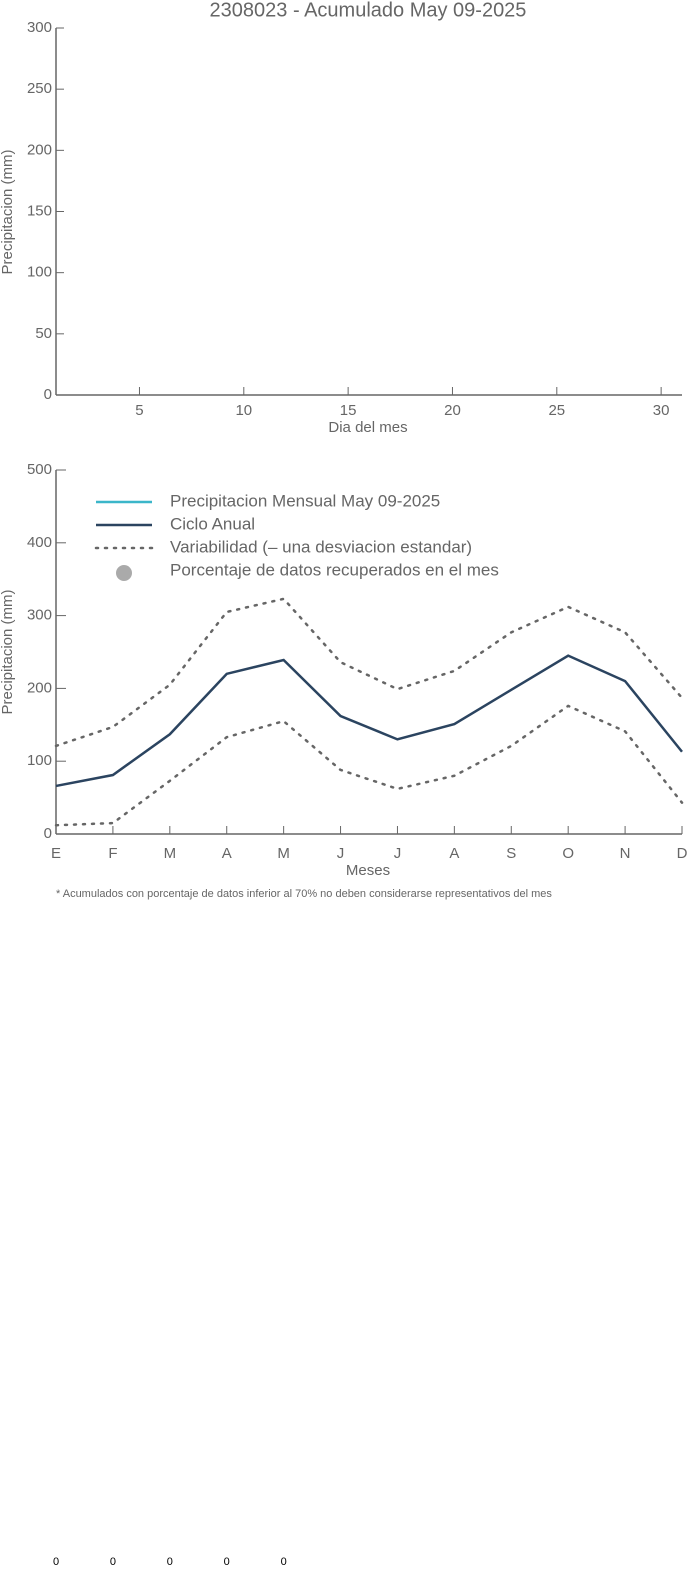 This screenshot has height=1578, width=691. What do you see at coordinates (625, 853) in the screenshot?
I see `x-tick-label: N` at bounding box center [625, 853].